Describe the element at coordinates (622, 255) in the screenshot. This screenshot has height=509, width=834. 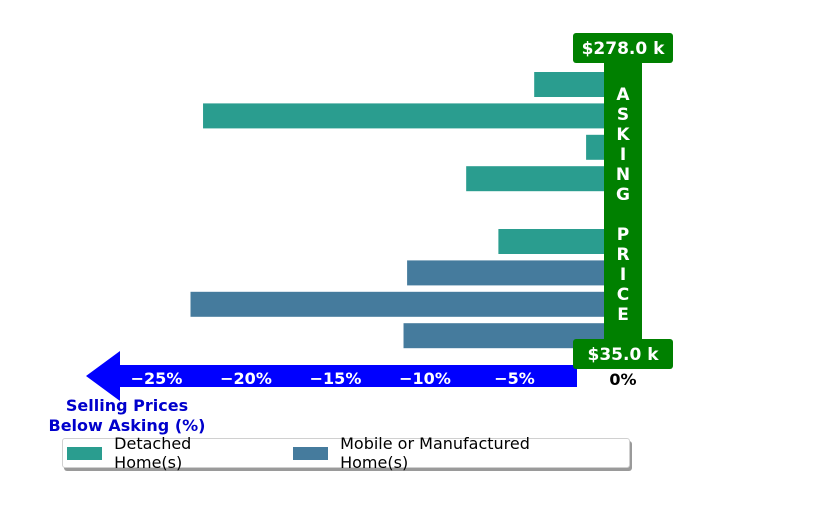
I see `asking-price-letter: R` at that location.